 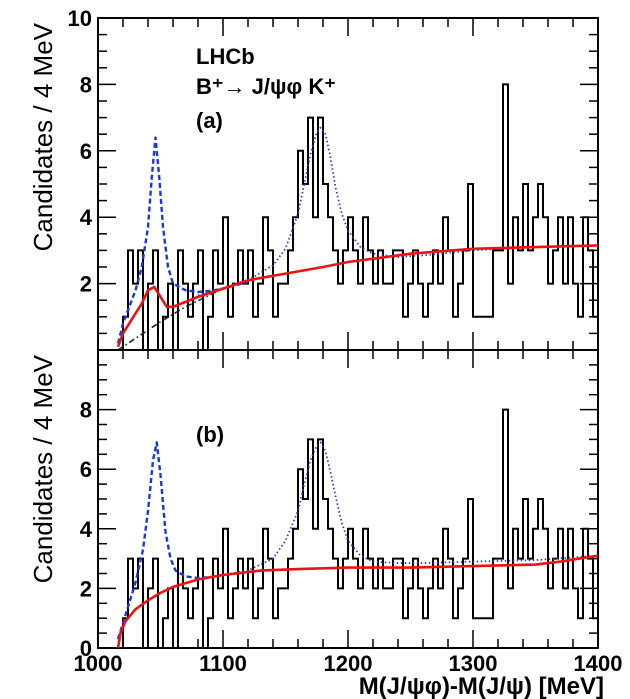 What do you see at coordinates (598, 663) in the screenshot?
I see `x-tick-label: 1400` at bounding box center [598, 663].